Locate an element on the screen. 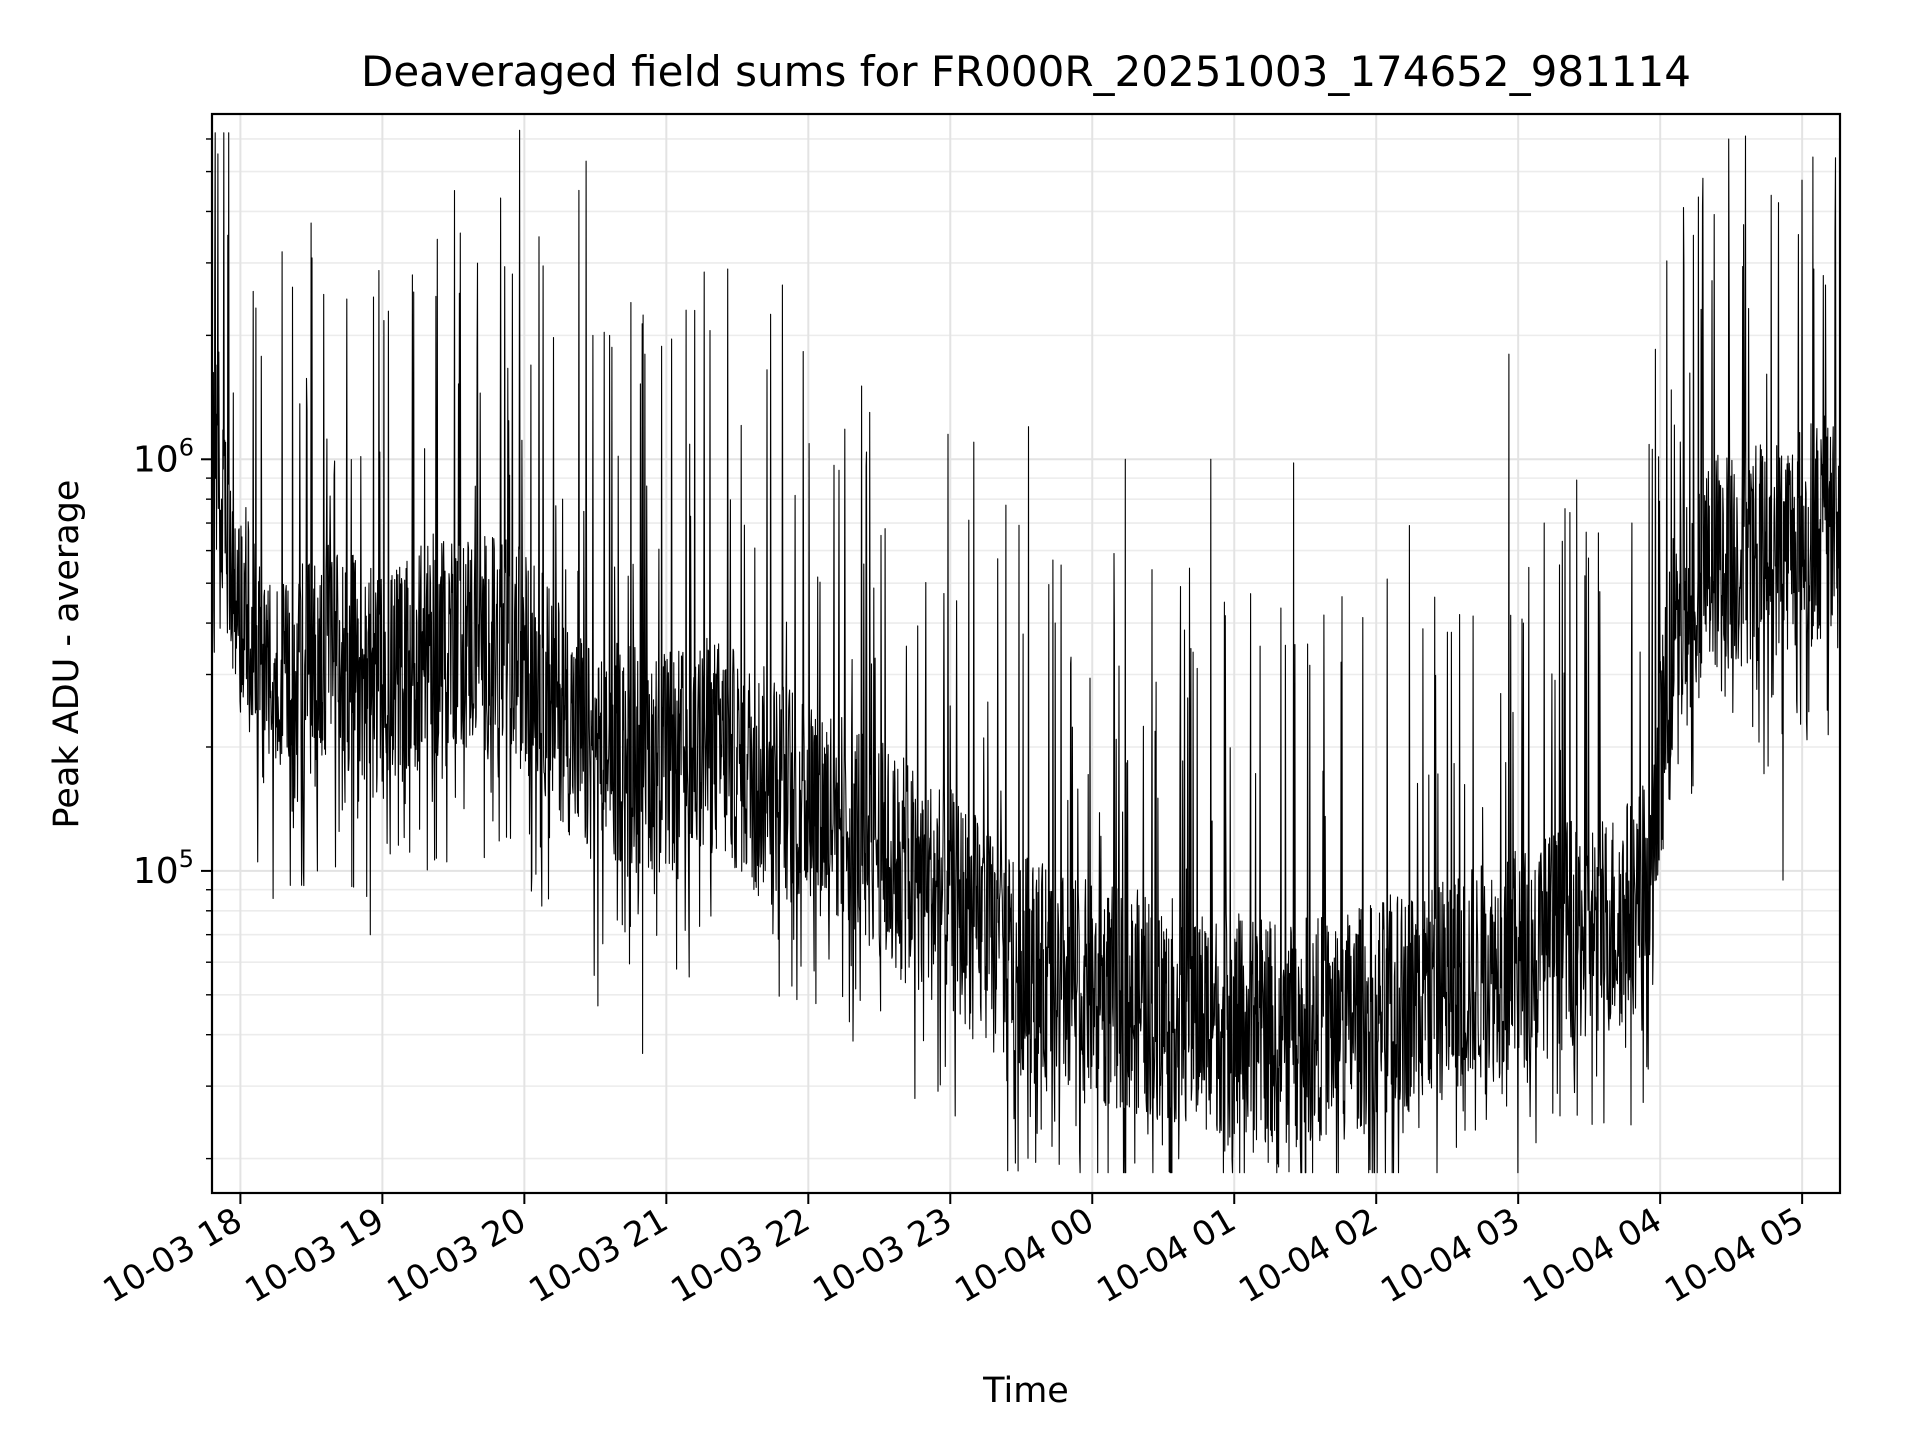 The image size is (1920, 1440). y-tick-exponent: 5 is located at coordinates (186, 859).